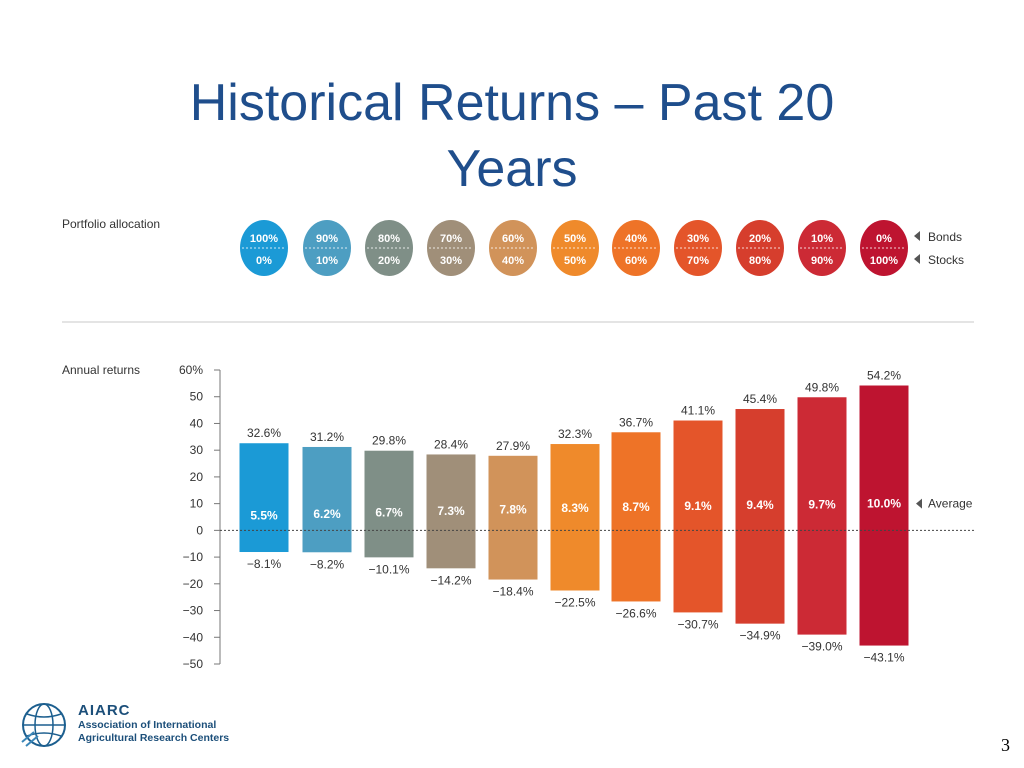 The image size is (1024, 768). I want to click on page-number: 3, so click(1005, 745).